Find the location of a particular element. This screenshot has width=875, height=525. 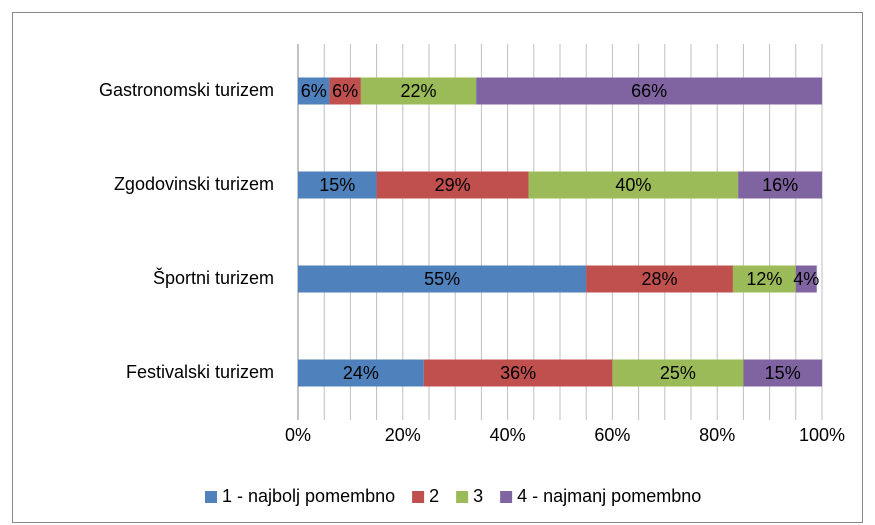

data-label: 22% is located at coordinates (419, 91).